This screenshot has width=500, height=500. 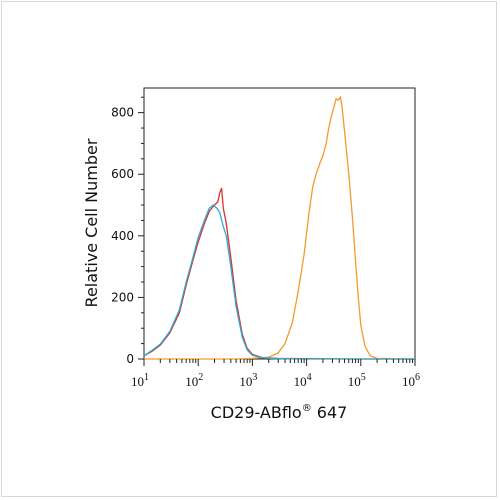 I want to click on x-tick-exponent: 1, so click(x=146, y=377).